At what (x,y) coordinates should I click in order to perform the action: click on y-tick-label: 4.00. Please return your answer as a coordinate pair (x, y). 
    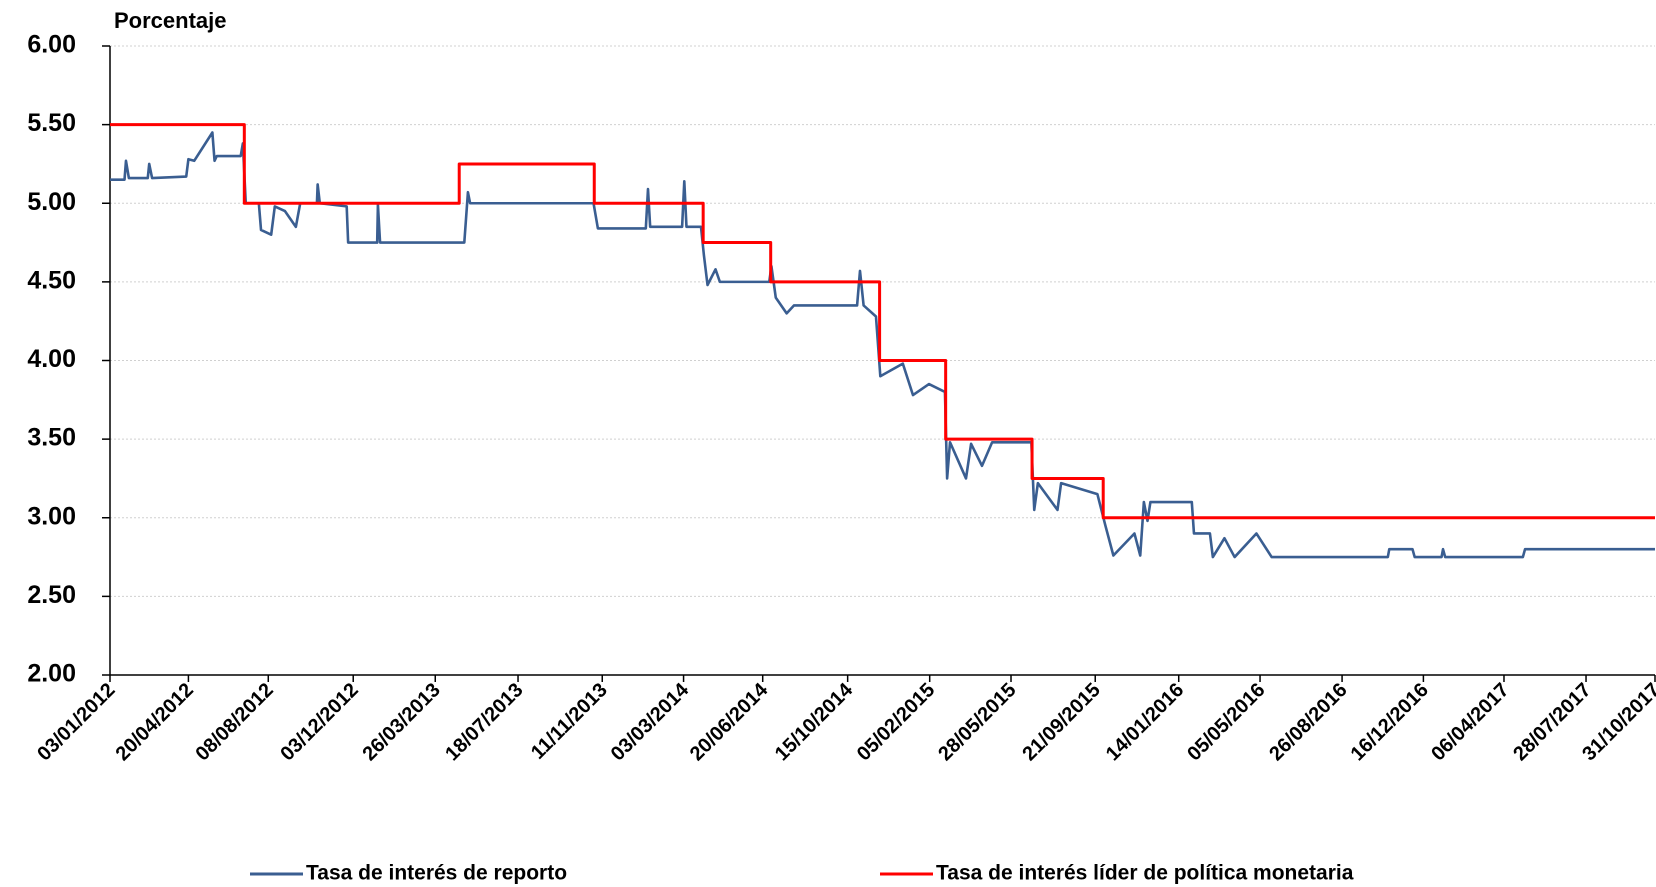
    Looking at the image, I should click on (51, 359).